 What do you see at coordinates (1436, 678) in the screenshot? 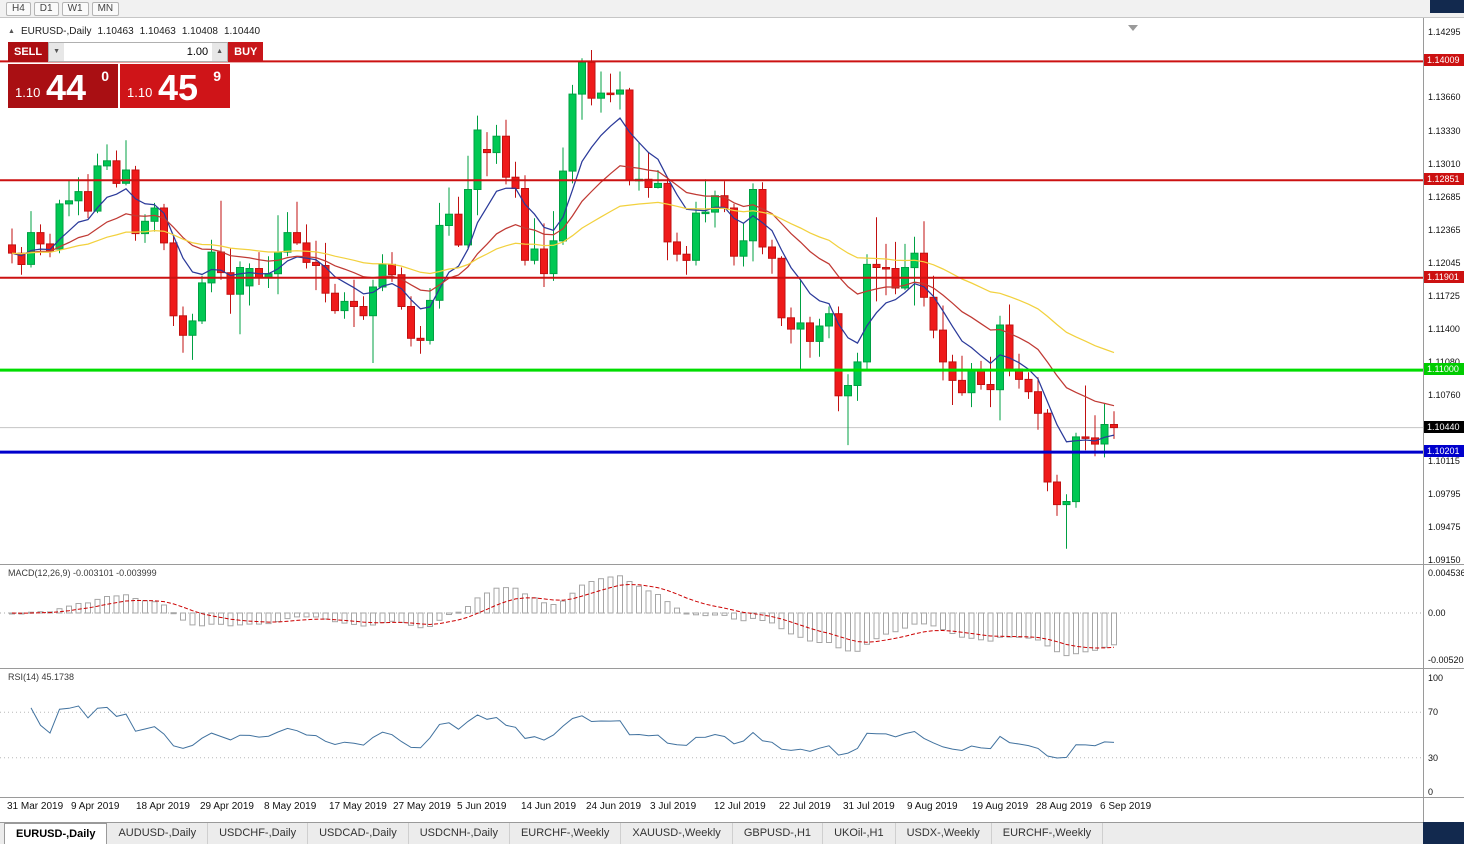
I see `rsi-axis-label: 100` at bounding box center [1436, 678].